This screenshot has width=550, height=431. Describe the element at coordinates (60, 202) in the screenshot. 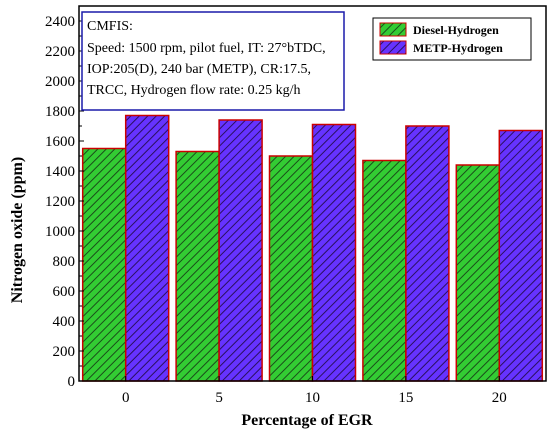

I see `y-tick-label: 1200` at that location.